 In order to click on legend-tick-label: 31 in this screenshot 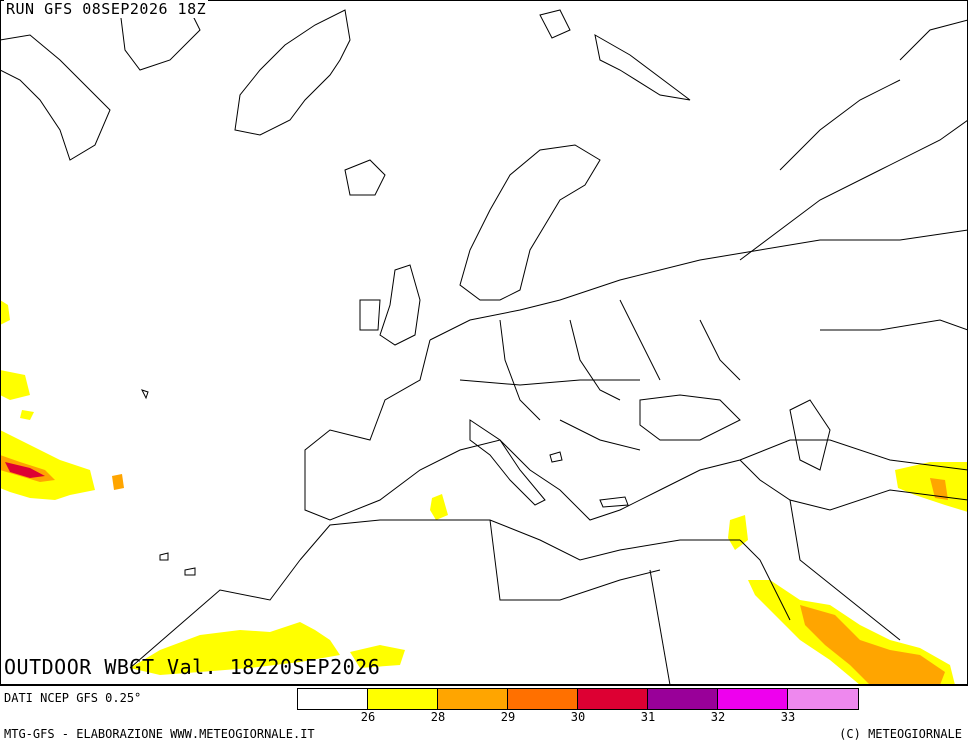, I will do `click(648, 717)`.